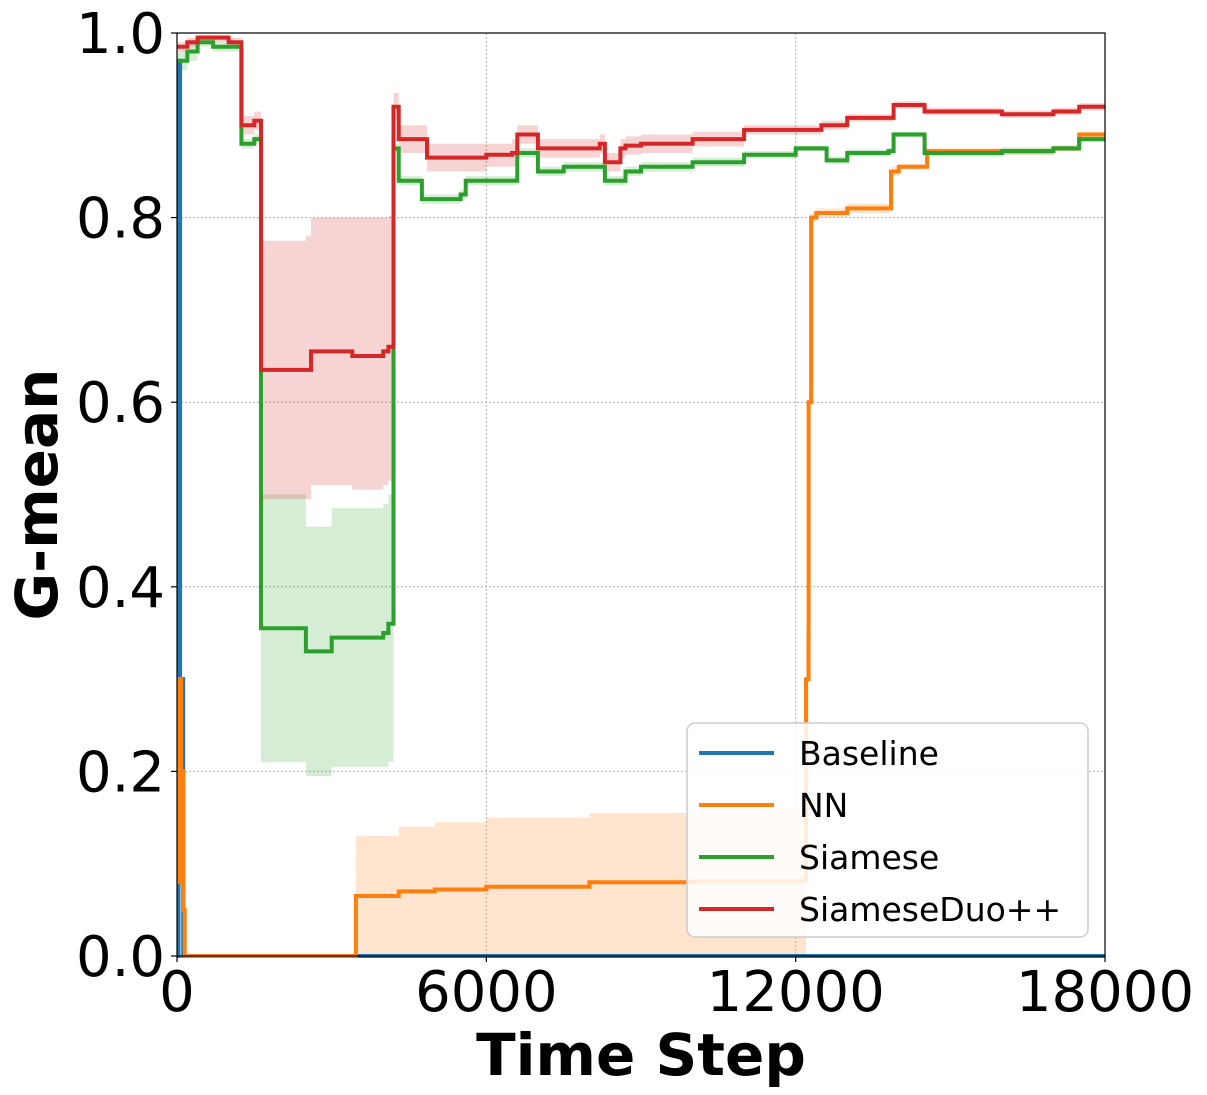 Image resolution: width=1207 pixels, height=1095 pixels. I want to click on legend: Baseline NN Siamese SiameseDuo++, so click(887, 830).